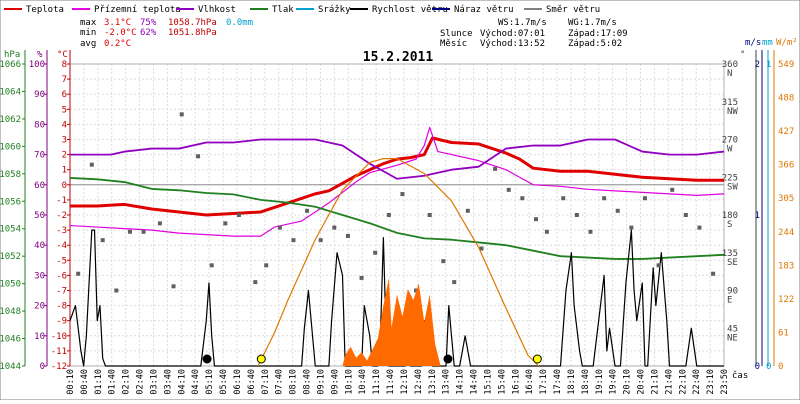  What do you see at coordinates (786, 233) in the screenshot?
I see `solar-tick-label: 244` at bounding box center [786, 233].